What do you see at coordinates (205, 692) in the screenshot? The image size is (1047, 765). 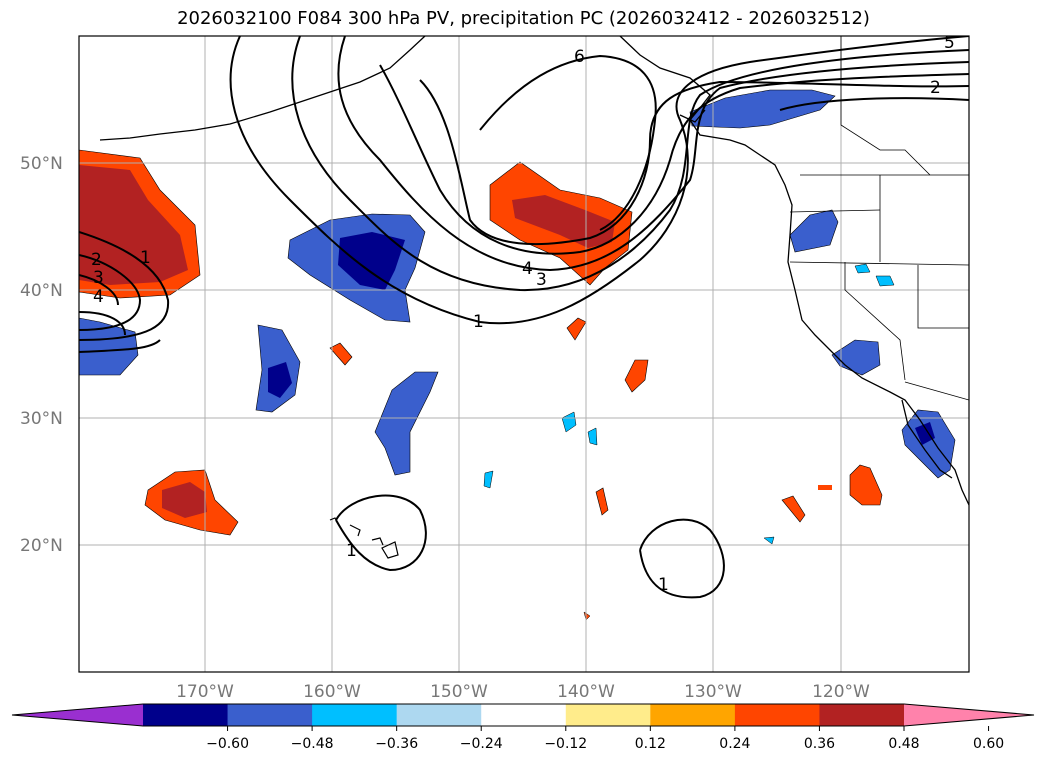 I see `longitude-label: 170°W` at bounding box center [205, 692].